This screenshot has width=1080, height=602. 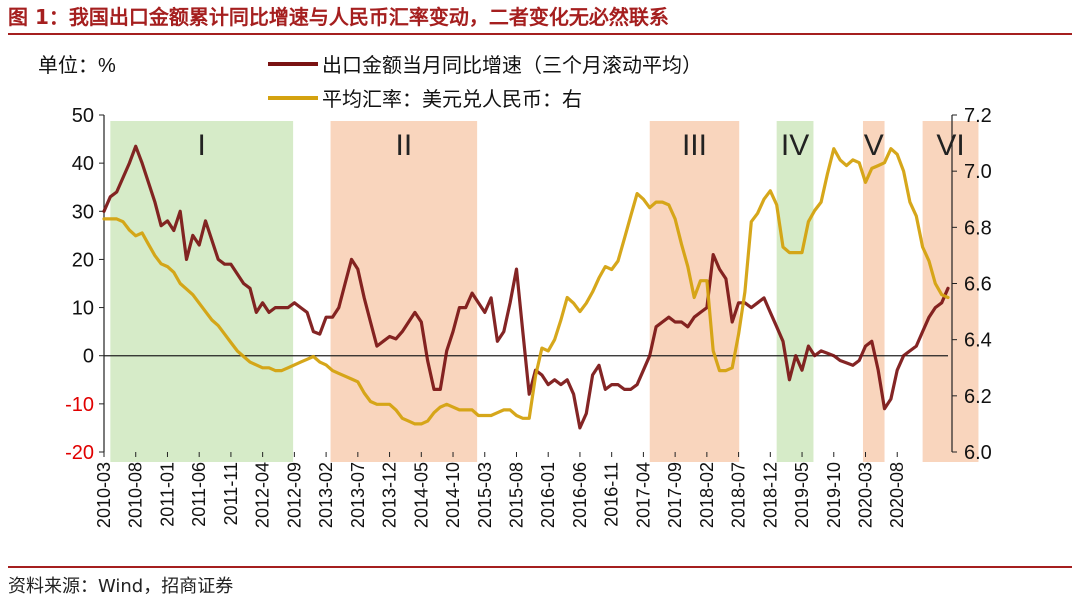 I want to click on x-axis-tick-label: 2011-06, so click(x=199, y=494).